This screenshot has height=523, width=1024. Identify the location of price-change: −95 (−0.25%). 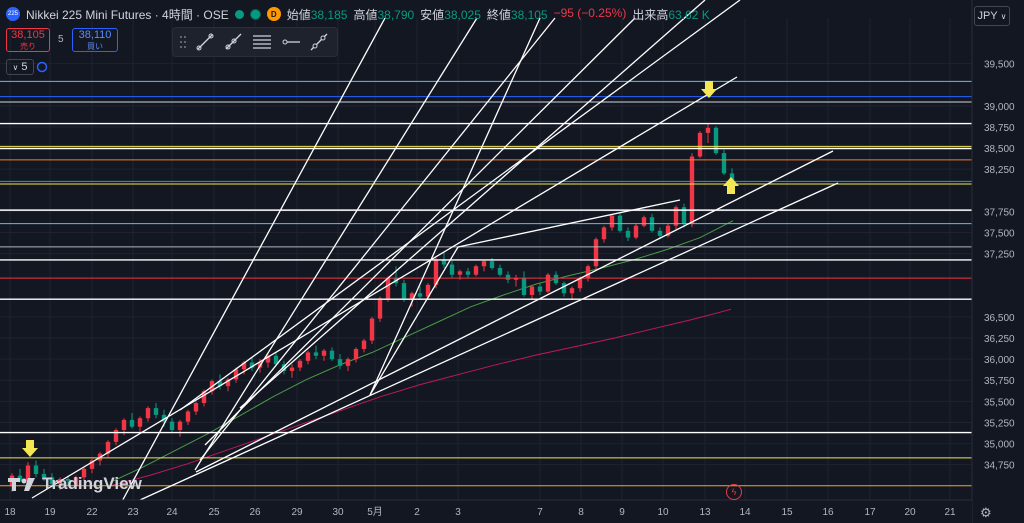
(590, 12).